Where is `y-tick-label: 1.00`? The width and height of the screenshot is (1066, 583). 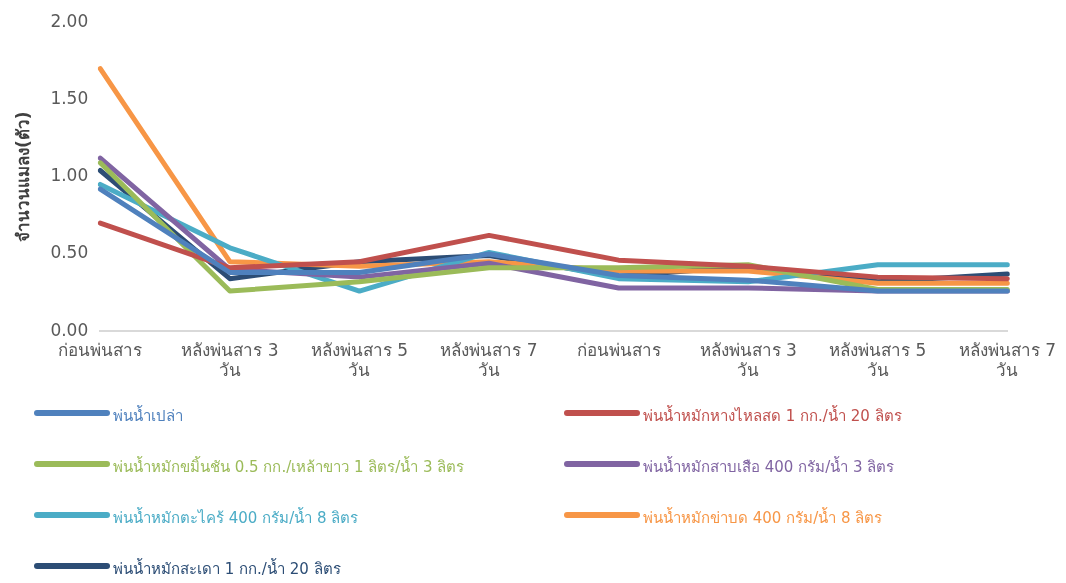
y-tick-label: 1.00 is located at coordinates (69, 175).